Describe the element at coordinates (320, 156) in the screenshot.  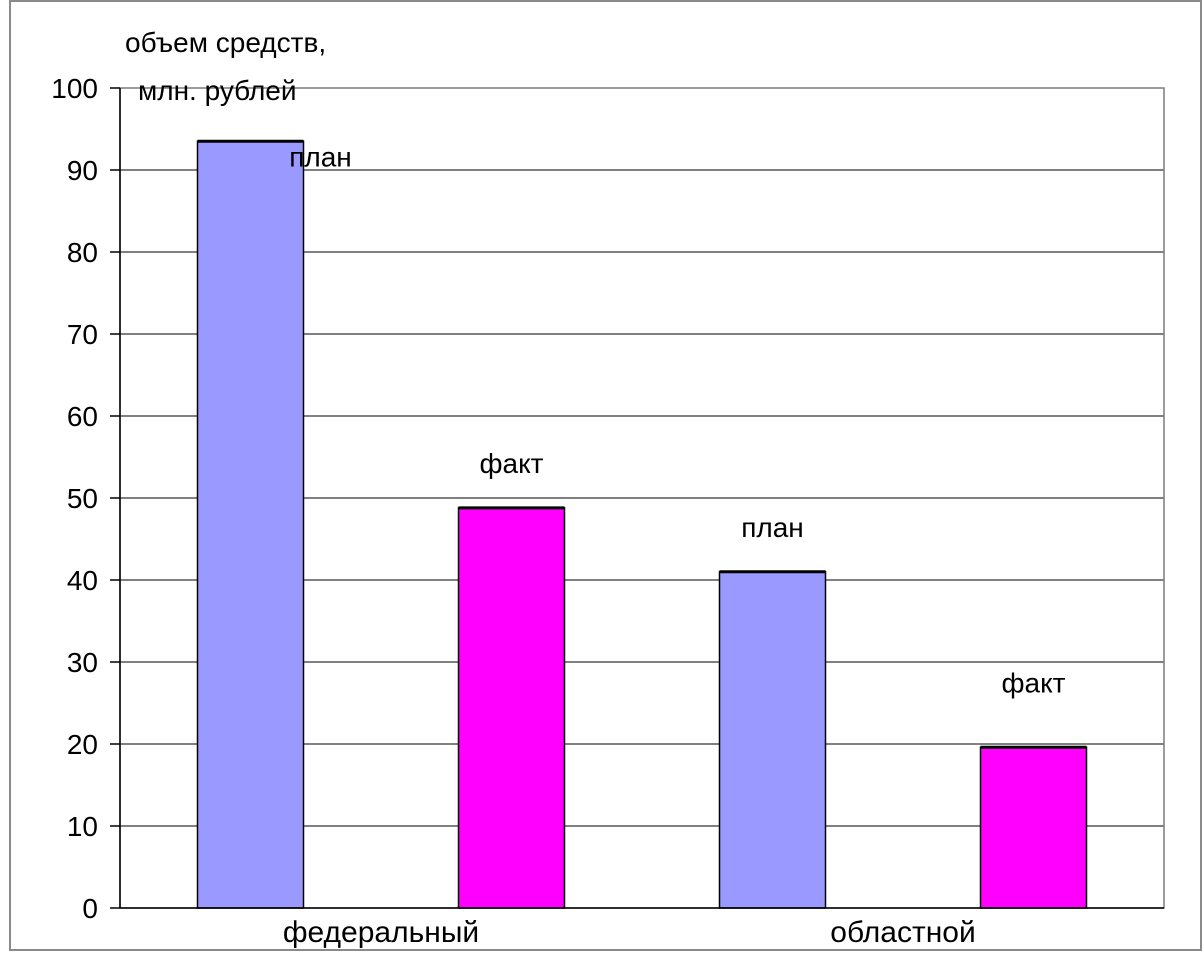
I see `bar-label-1: план` at that location.